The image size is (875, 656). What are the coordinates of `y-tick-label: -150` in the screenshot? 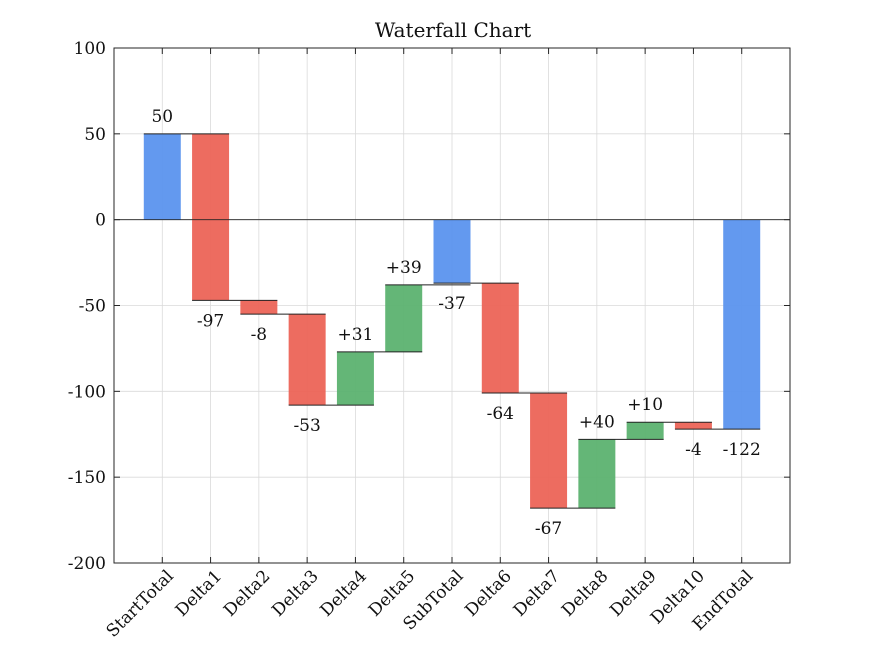 It's located at (87, 478).